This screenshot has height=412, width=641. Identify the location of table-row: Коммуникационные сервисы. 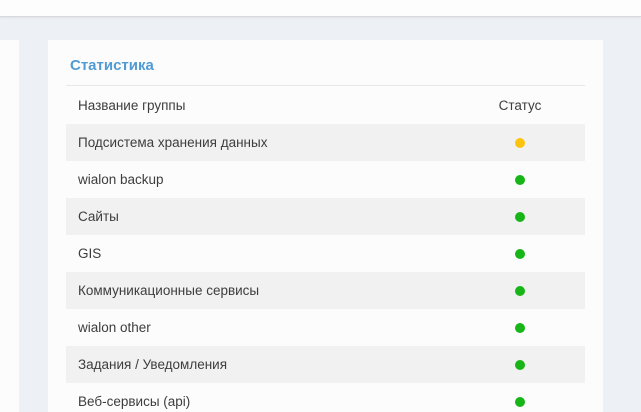
(325, 290).